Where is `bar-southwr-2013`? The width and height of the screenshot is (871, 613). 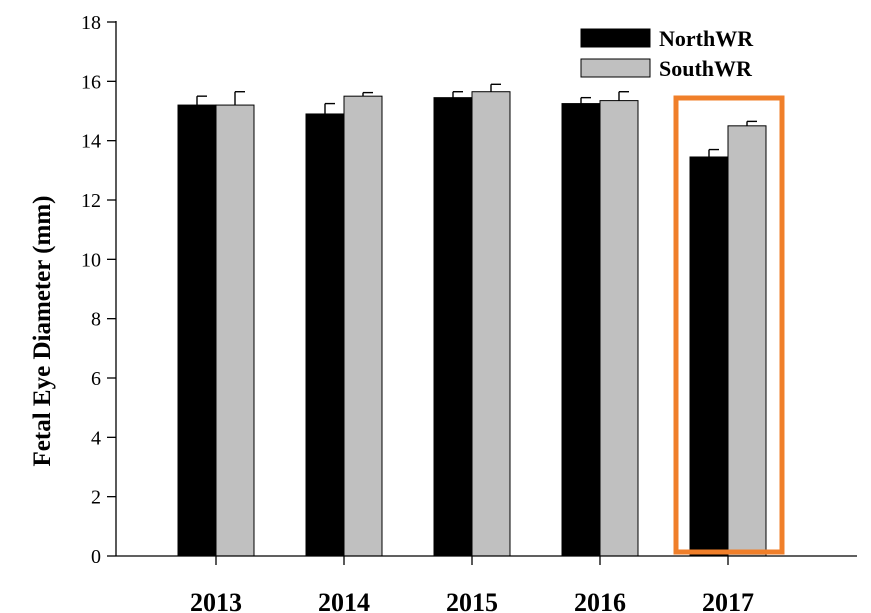 bar-southwr-2013 is located at coordinates (235, 330).